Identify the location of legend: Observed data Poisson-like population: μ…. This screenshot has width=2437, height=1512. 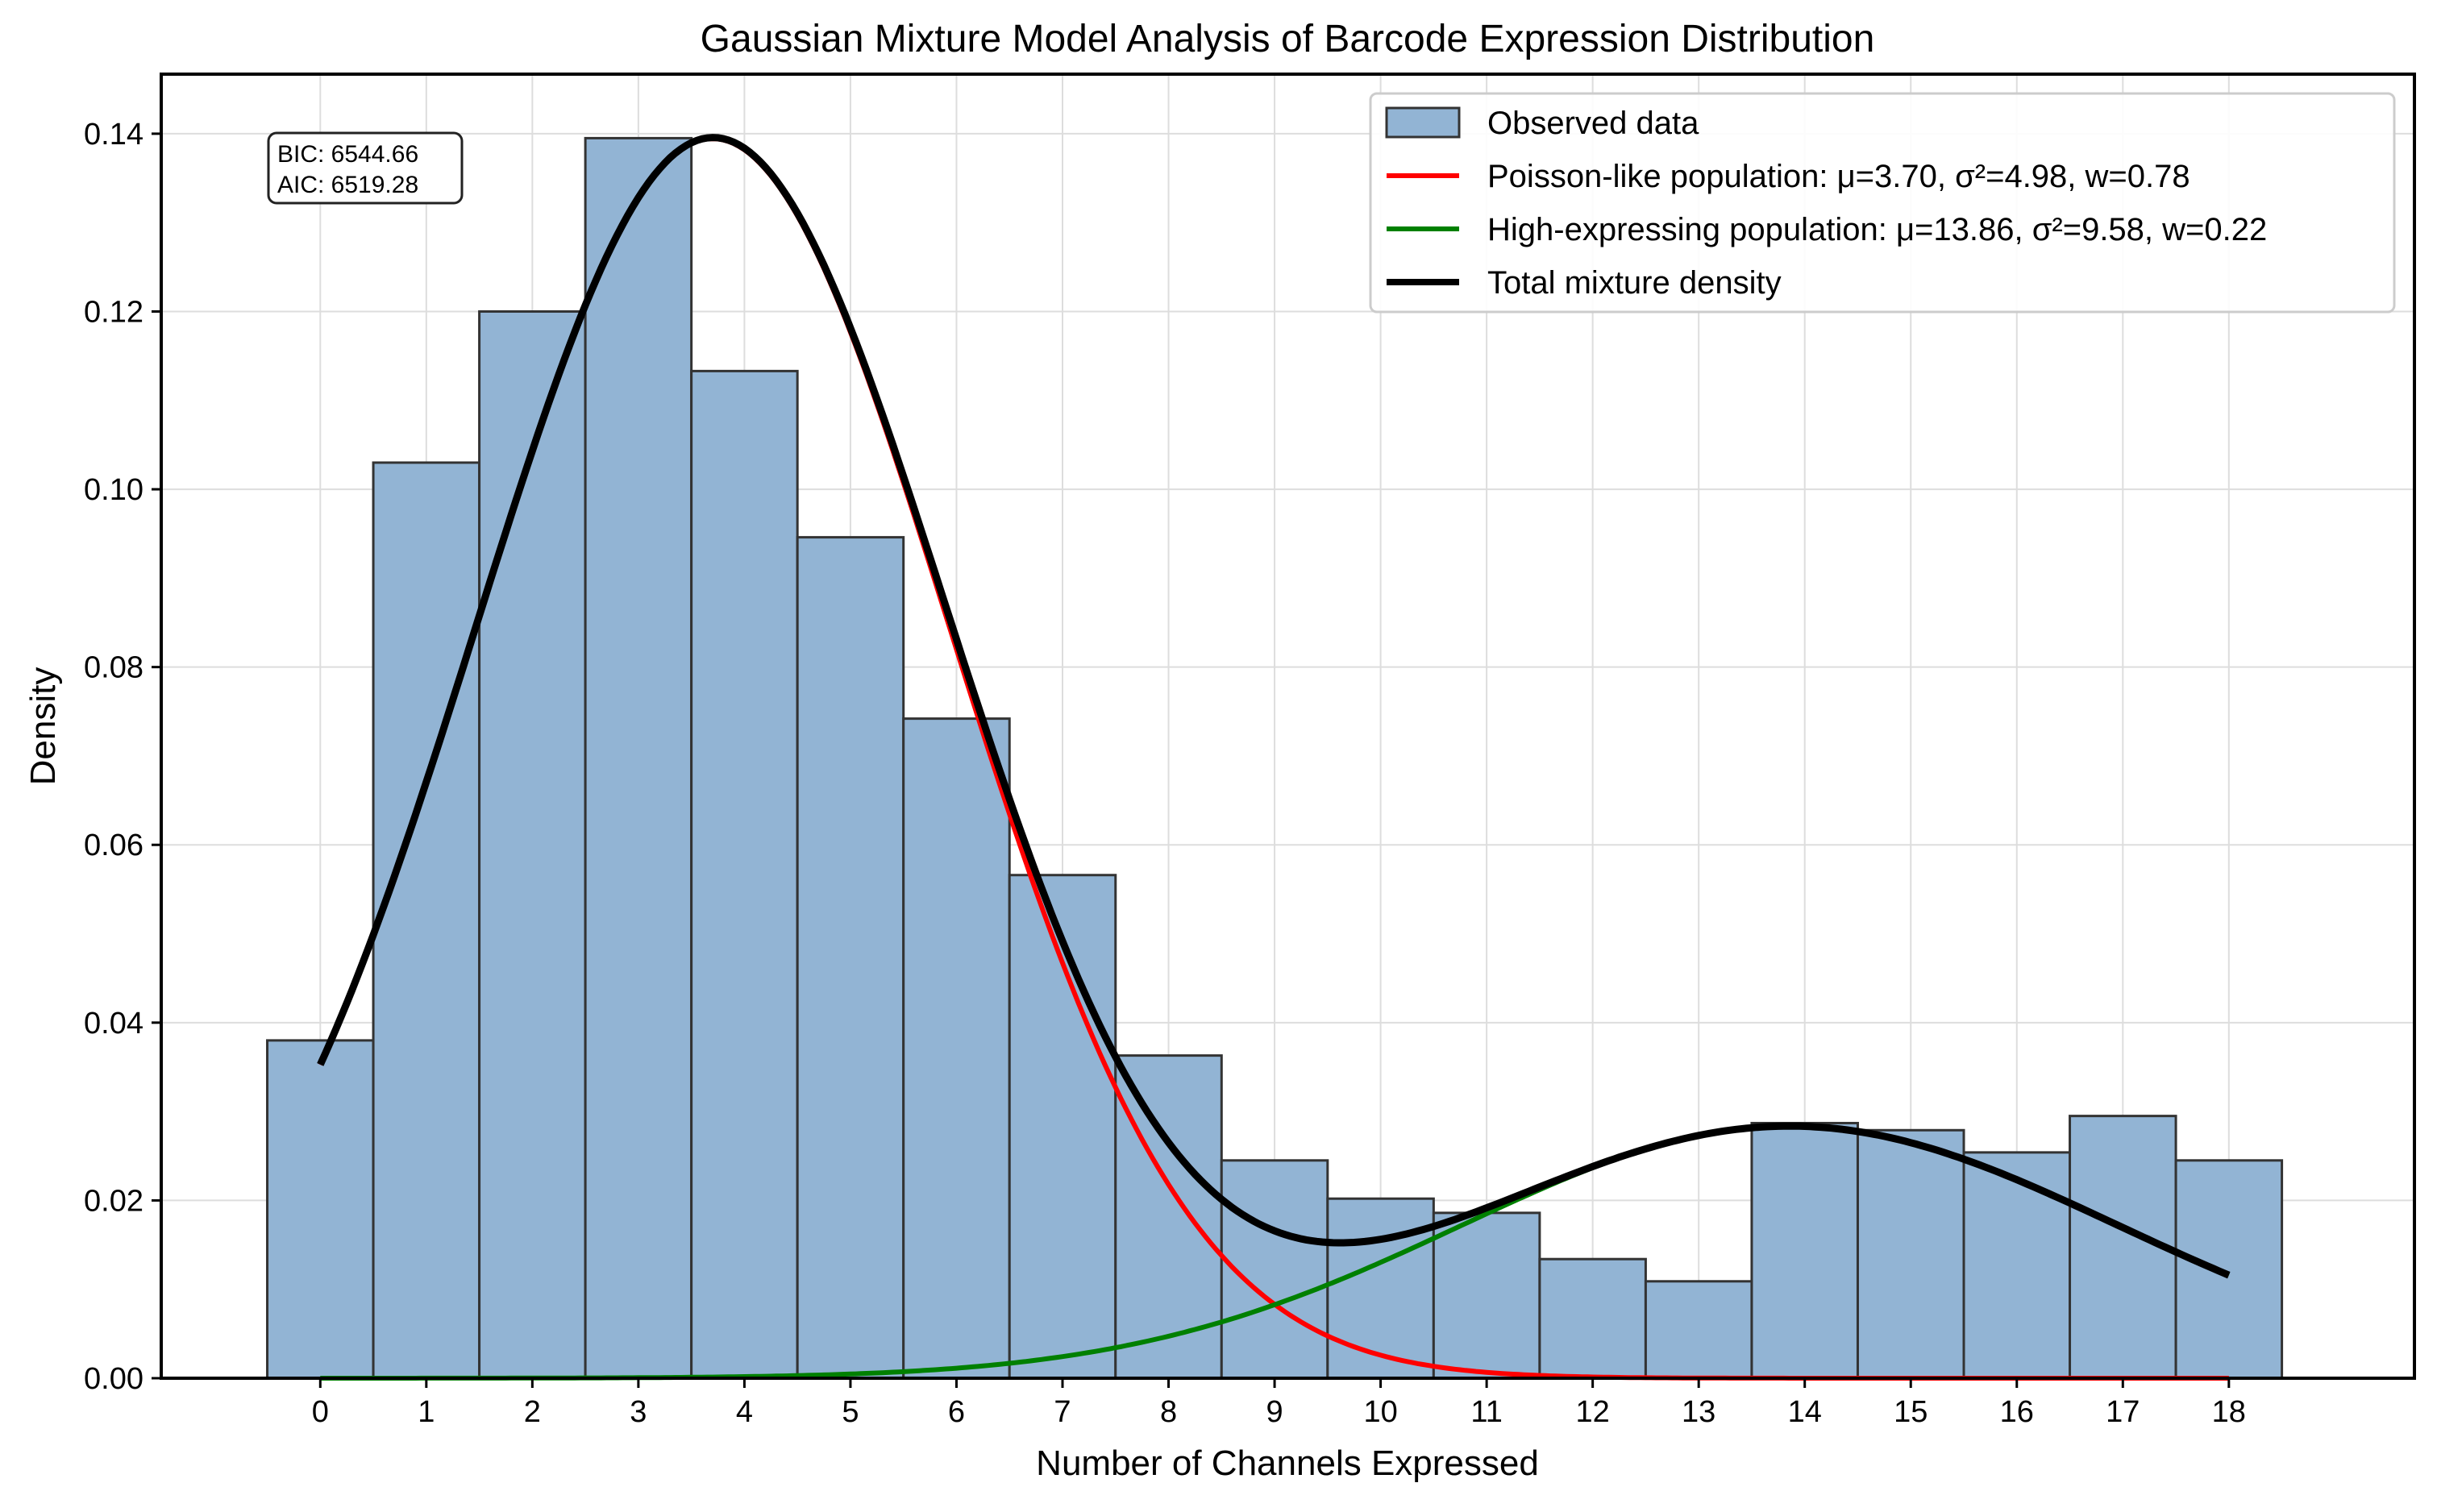
(1882, 203).